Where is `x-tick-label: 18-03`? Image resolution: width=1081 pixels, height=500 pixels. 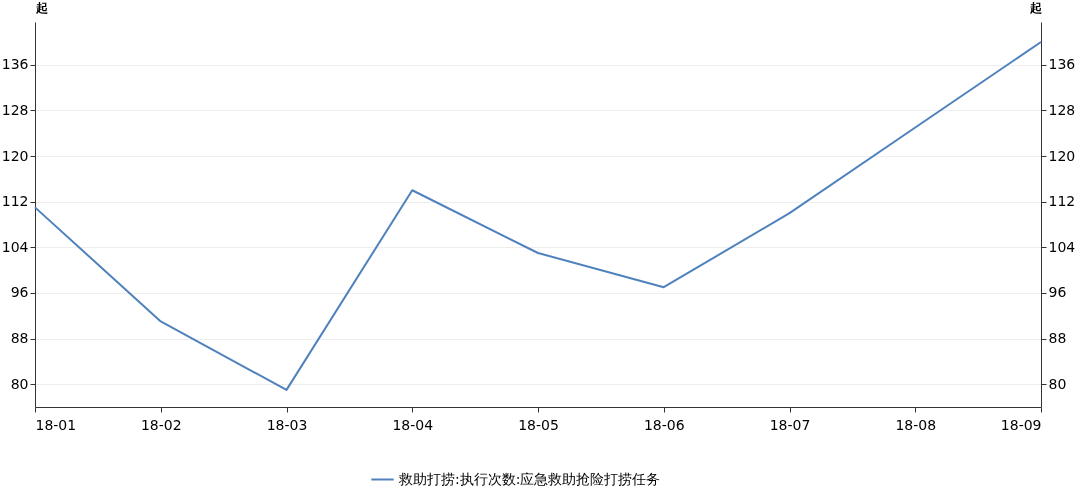
x-tick-label: 18-03 is located at coordinates (287, 424).